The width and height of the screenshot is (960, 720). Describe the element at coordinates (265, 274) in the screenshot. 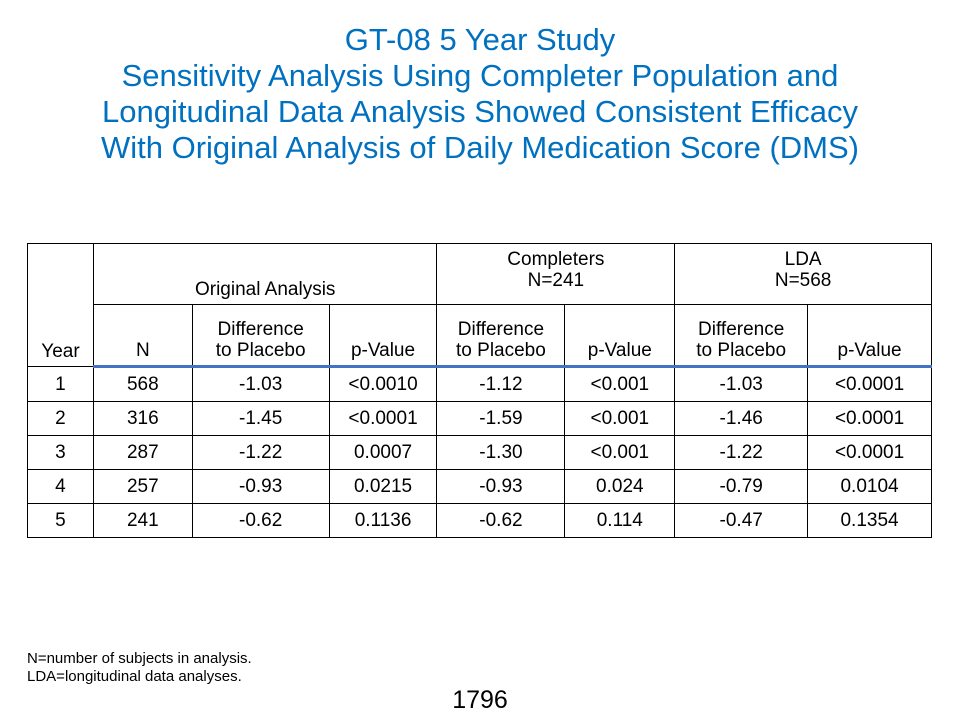

I see `group-header-original: Original Analysis` at that location.